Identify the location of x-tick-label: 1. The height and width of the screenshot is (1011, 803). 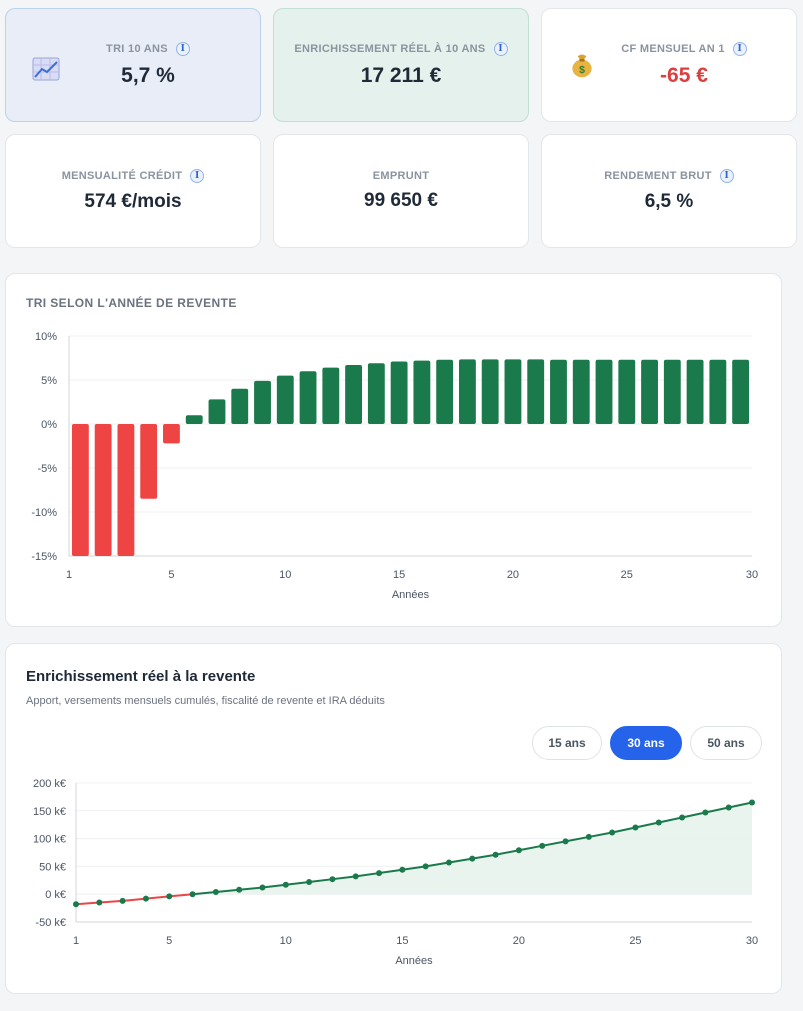
(69, 575).